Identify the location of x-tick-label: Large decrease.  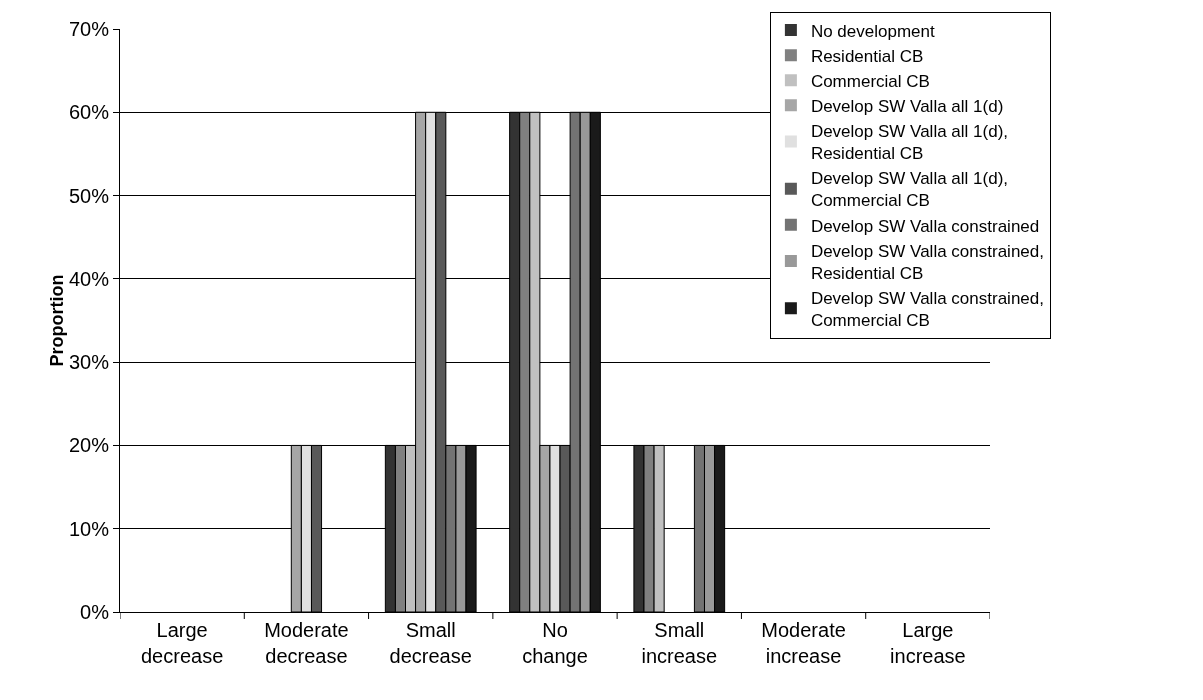
(182, 643).